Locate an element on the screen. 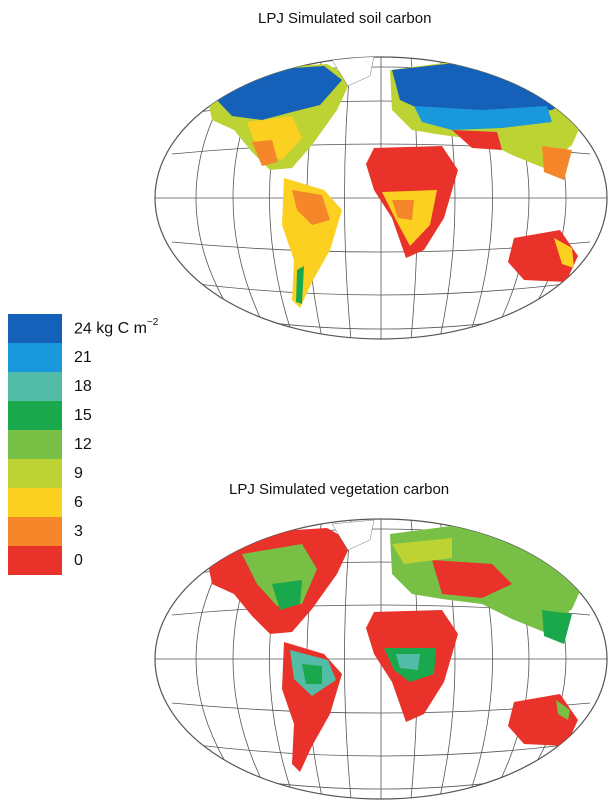  legend-label: 0 is located at coordinates (78, 560).